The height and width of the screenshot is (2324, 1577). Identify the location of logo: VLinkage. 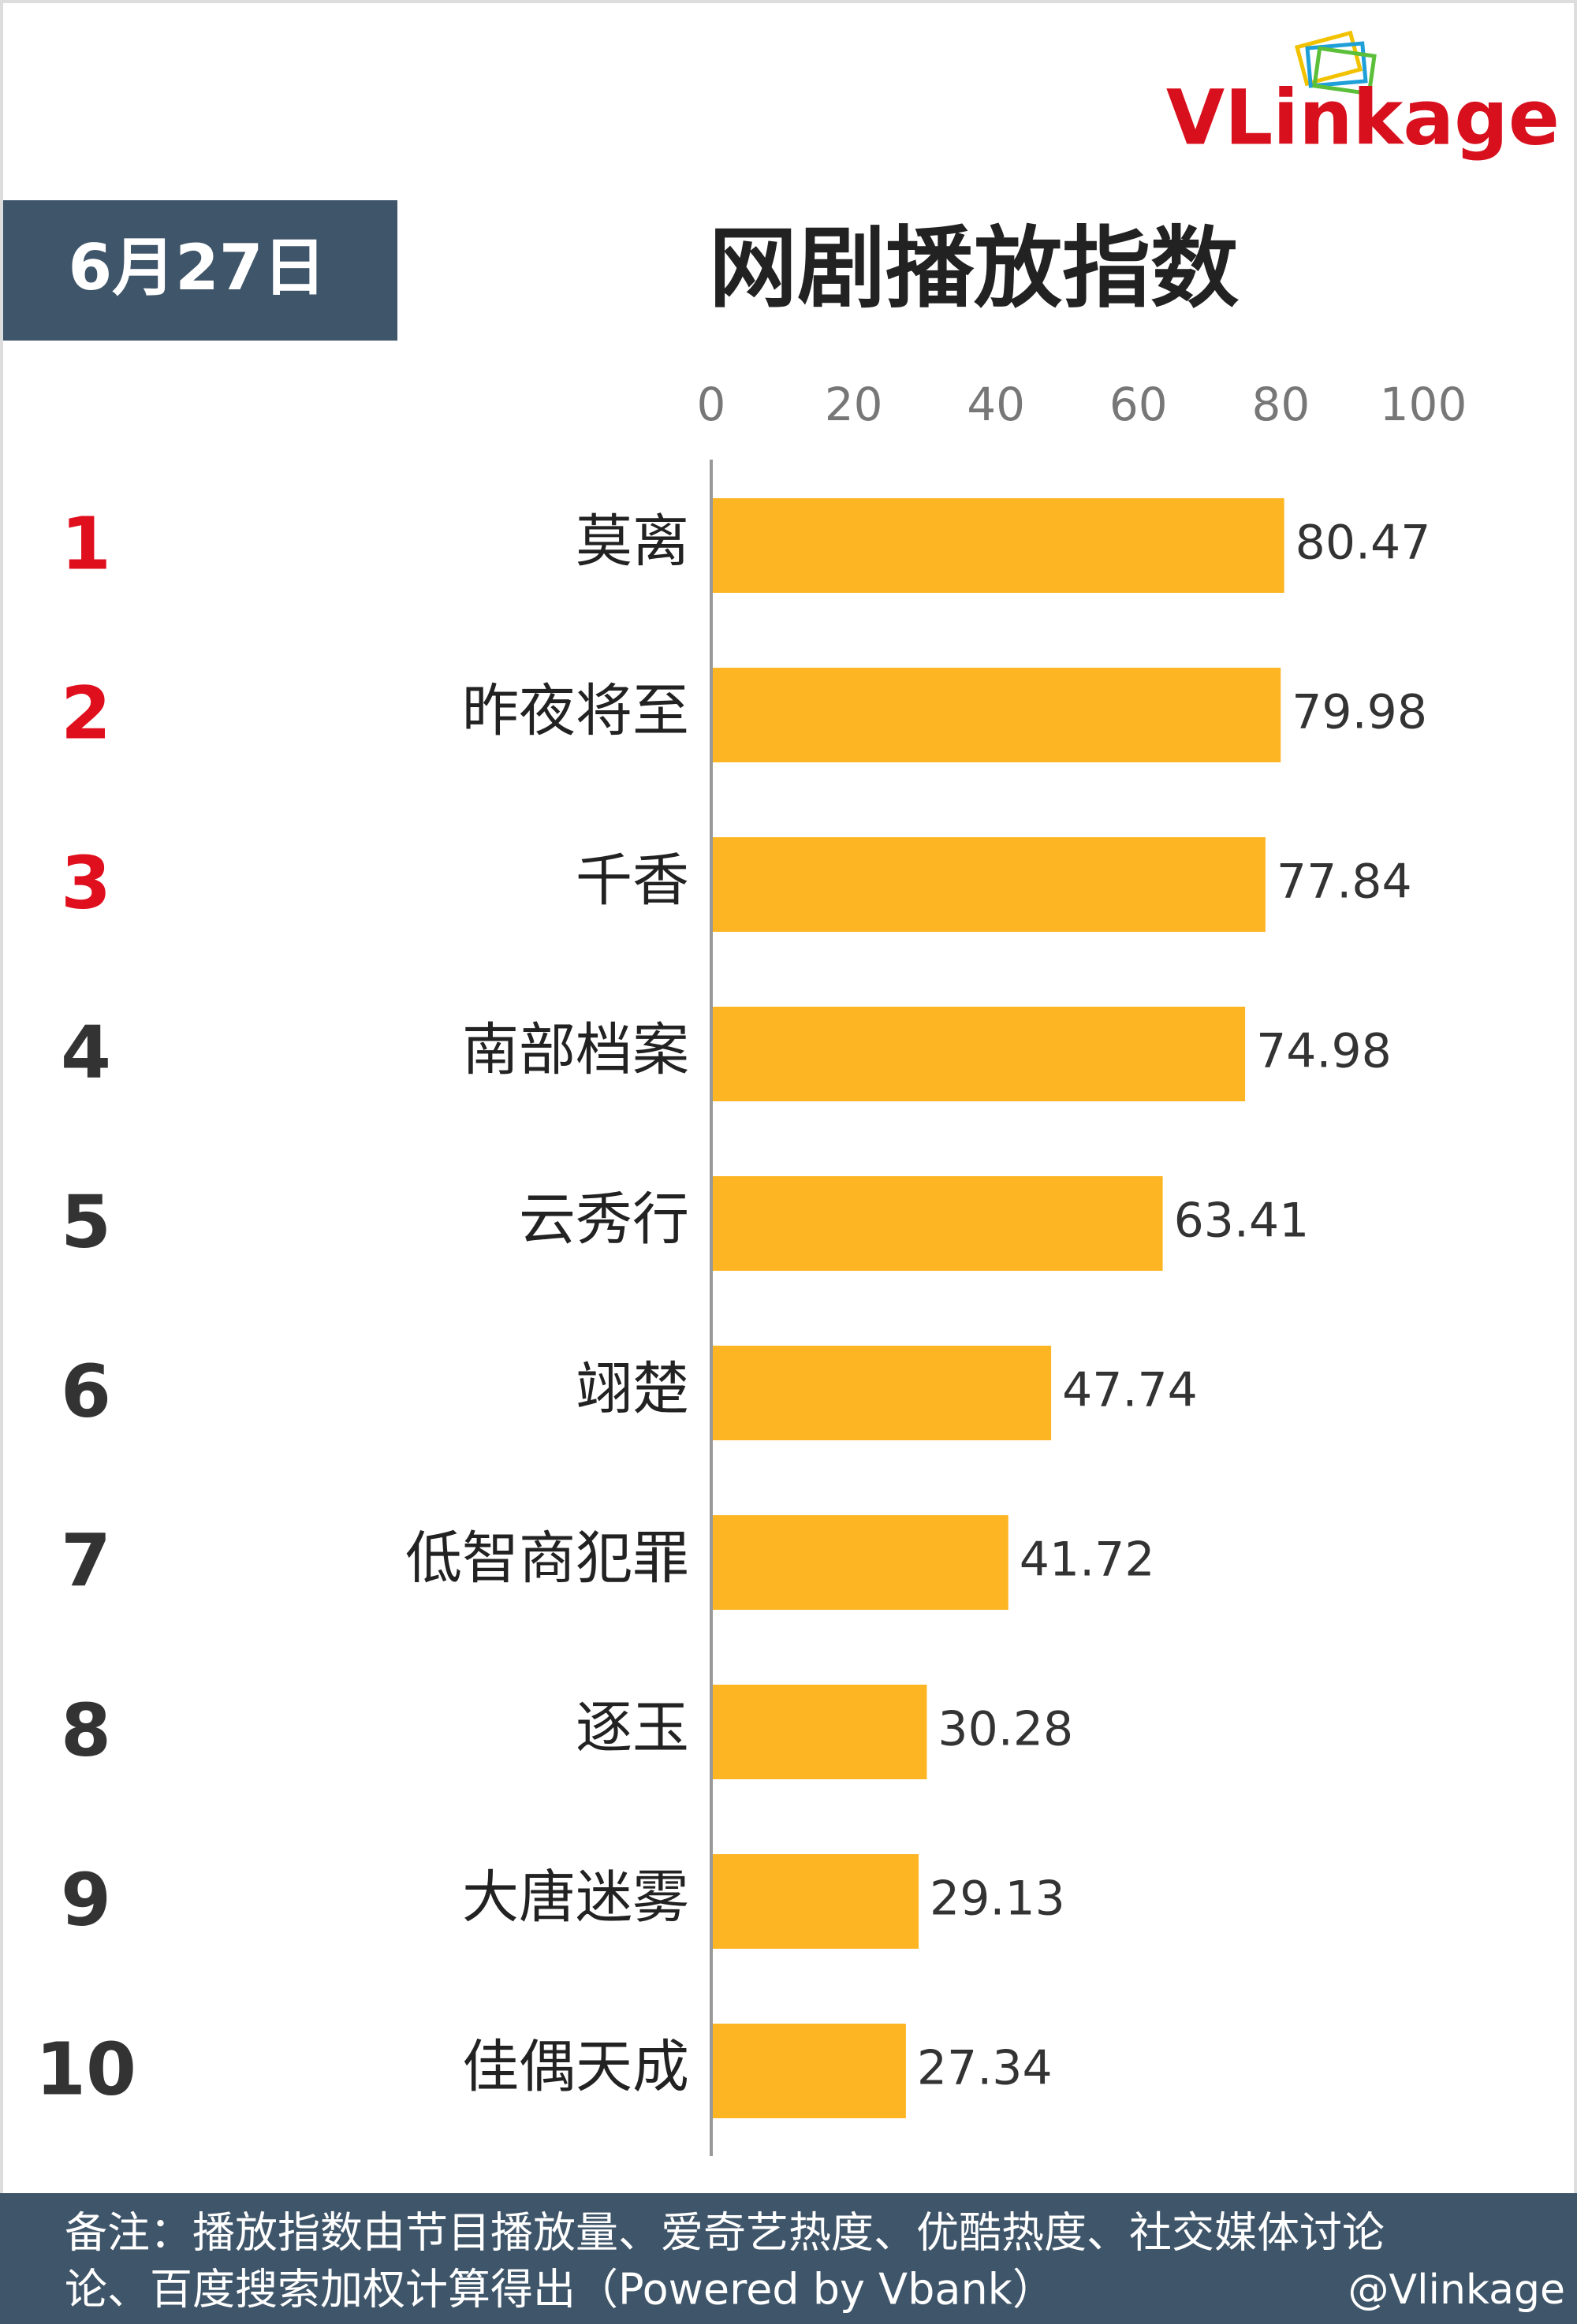
(1363, 117).